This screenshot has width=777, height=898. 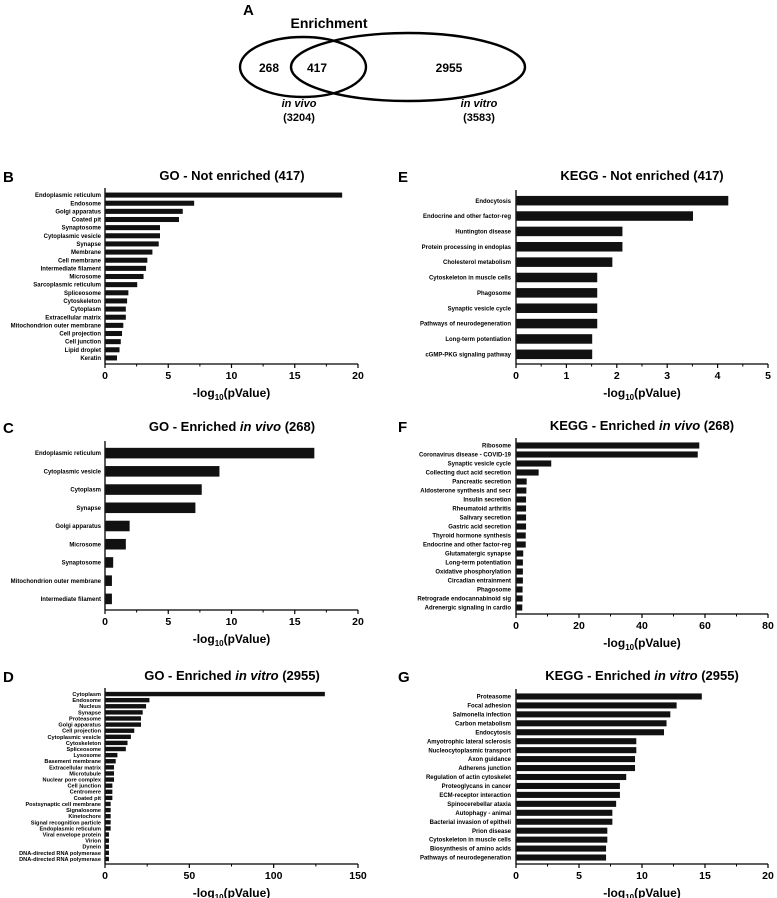 What do you see at coordinates (232, 426) in the screenshot?
I see `chart-title: GO - Enriched in vivo (268)` at bounding box center [232, 426].